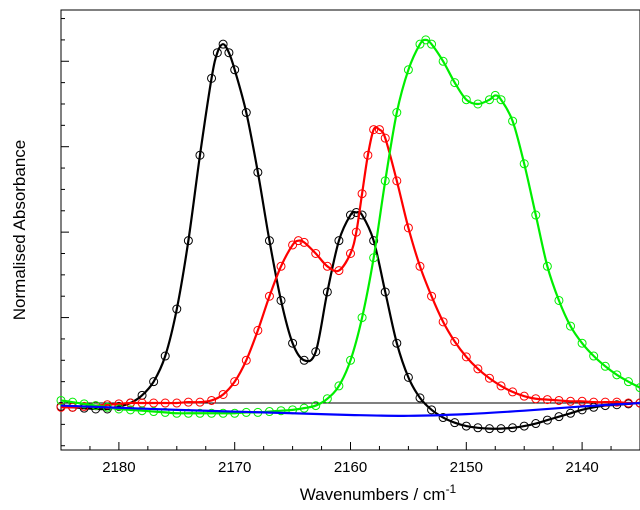 This screenshot has width=640, height=510. What do you see at coordinates (19, 230) in the screenshot?
I see `y-axis-title: Normalised Absorbance` at bounding box center [19, 230].